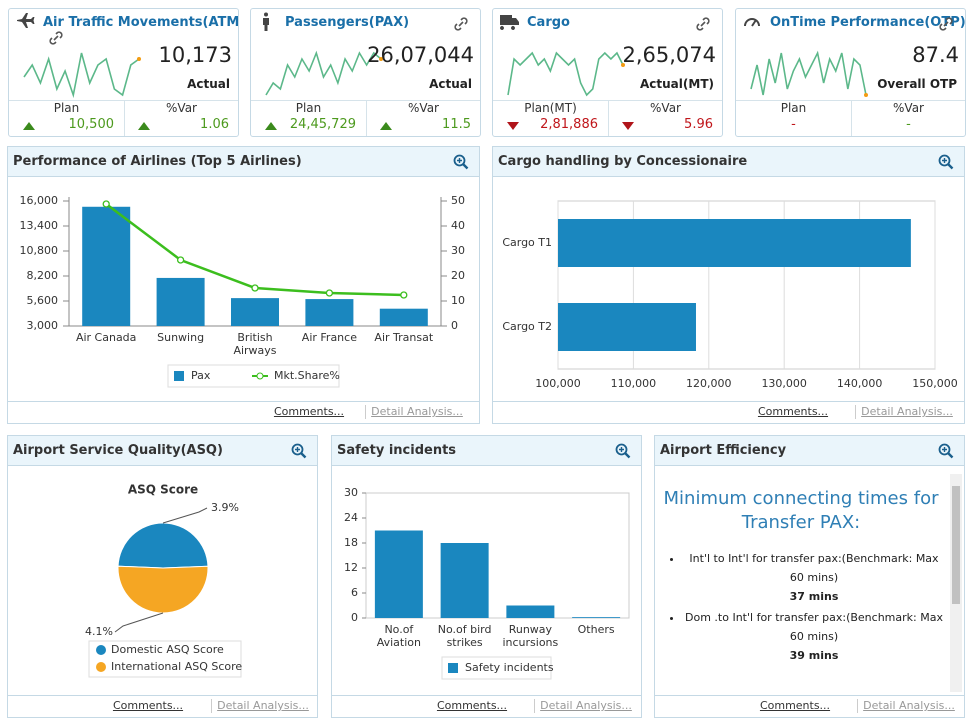 The width and height of the screenshot is (973, 726). I want to click on panel-header: Airport Service Quality(ASQ), so click(162, 451).